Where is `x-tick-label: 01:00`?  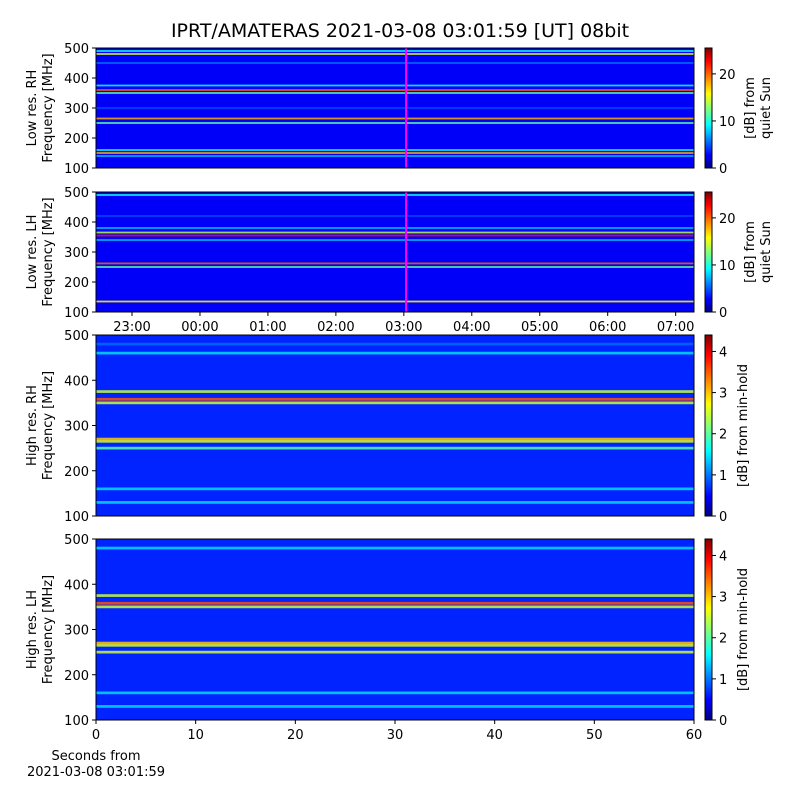
x-tick-label: 01:00 is located at coordinates (267, 327).